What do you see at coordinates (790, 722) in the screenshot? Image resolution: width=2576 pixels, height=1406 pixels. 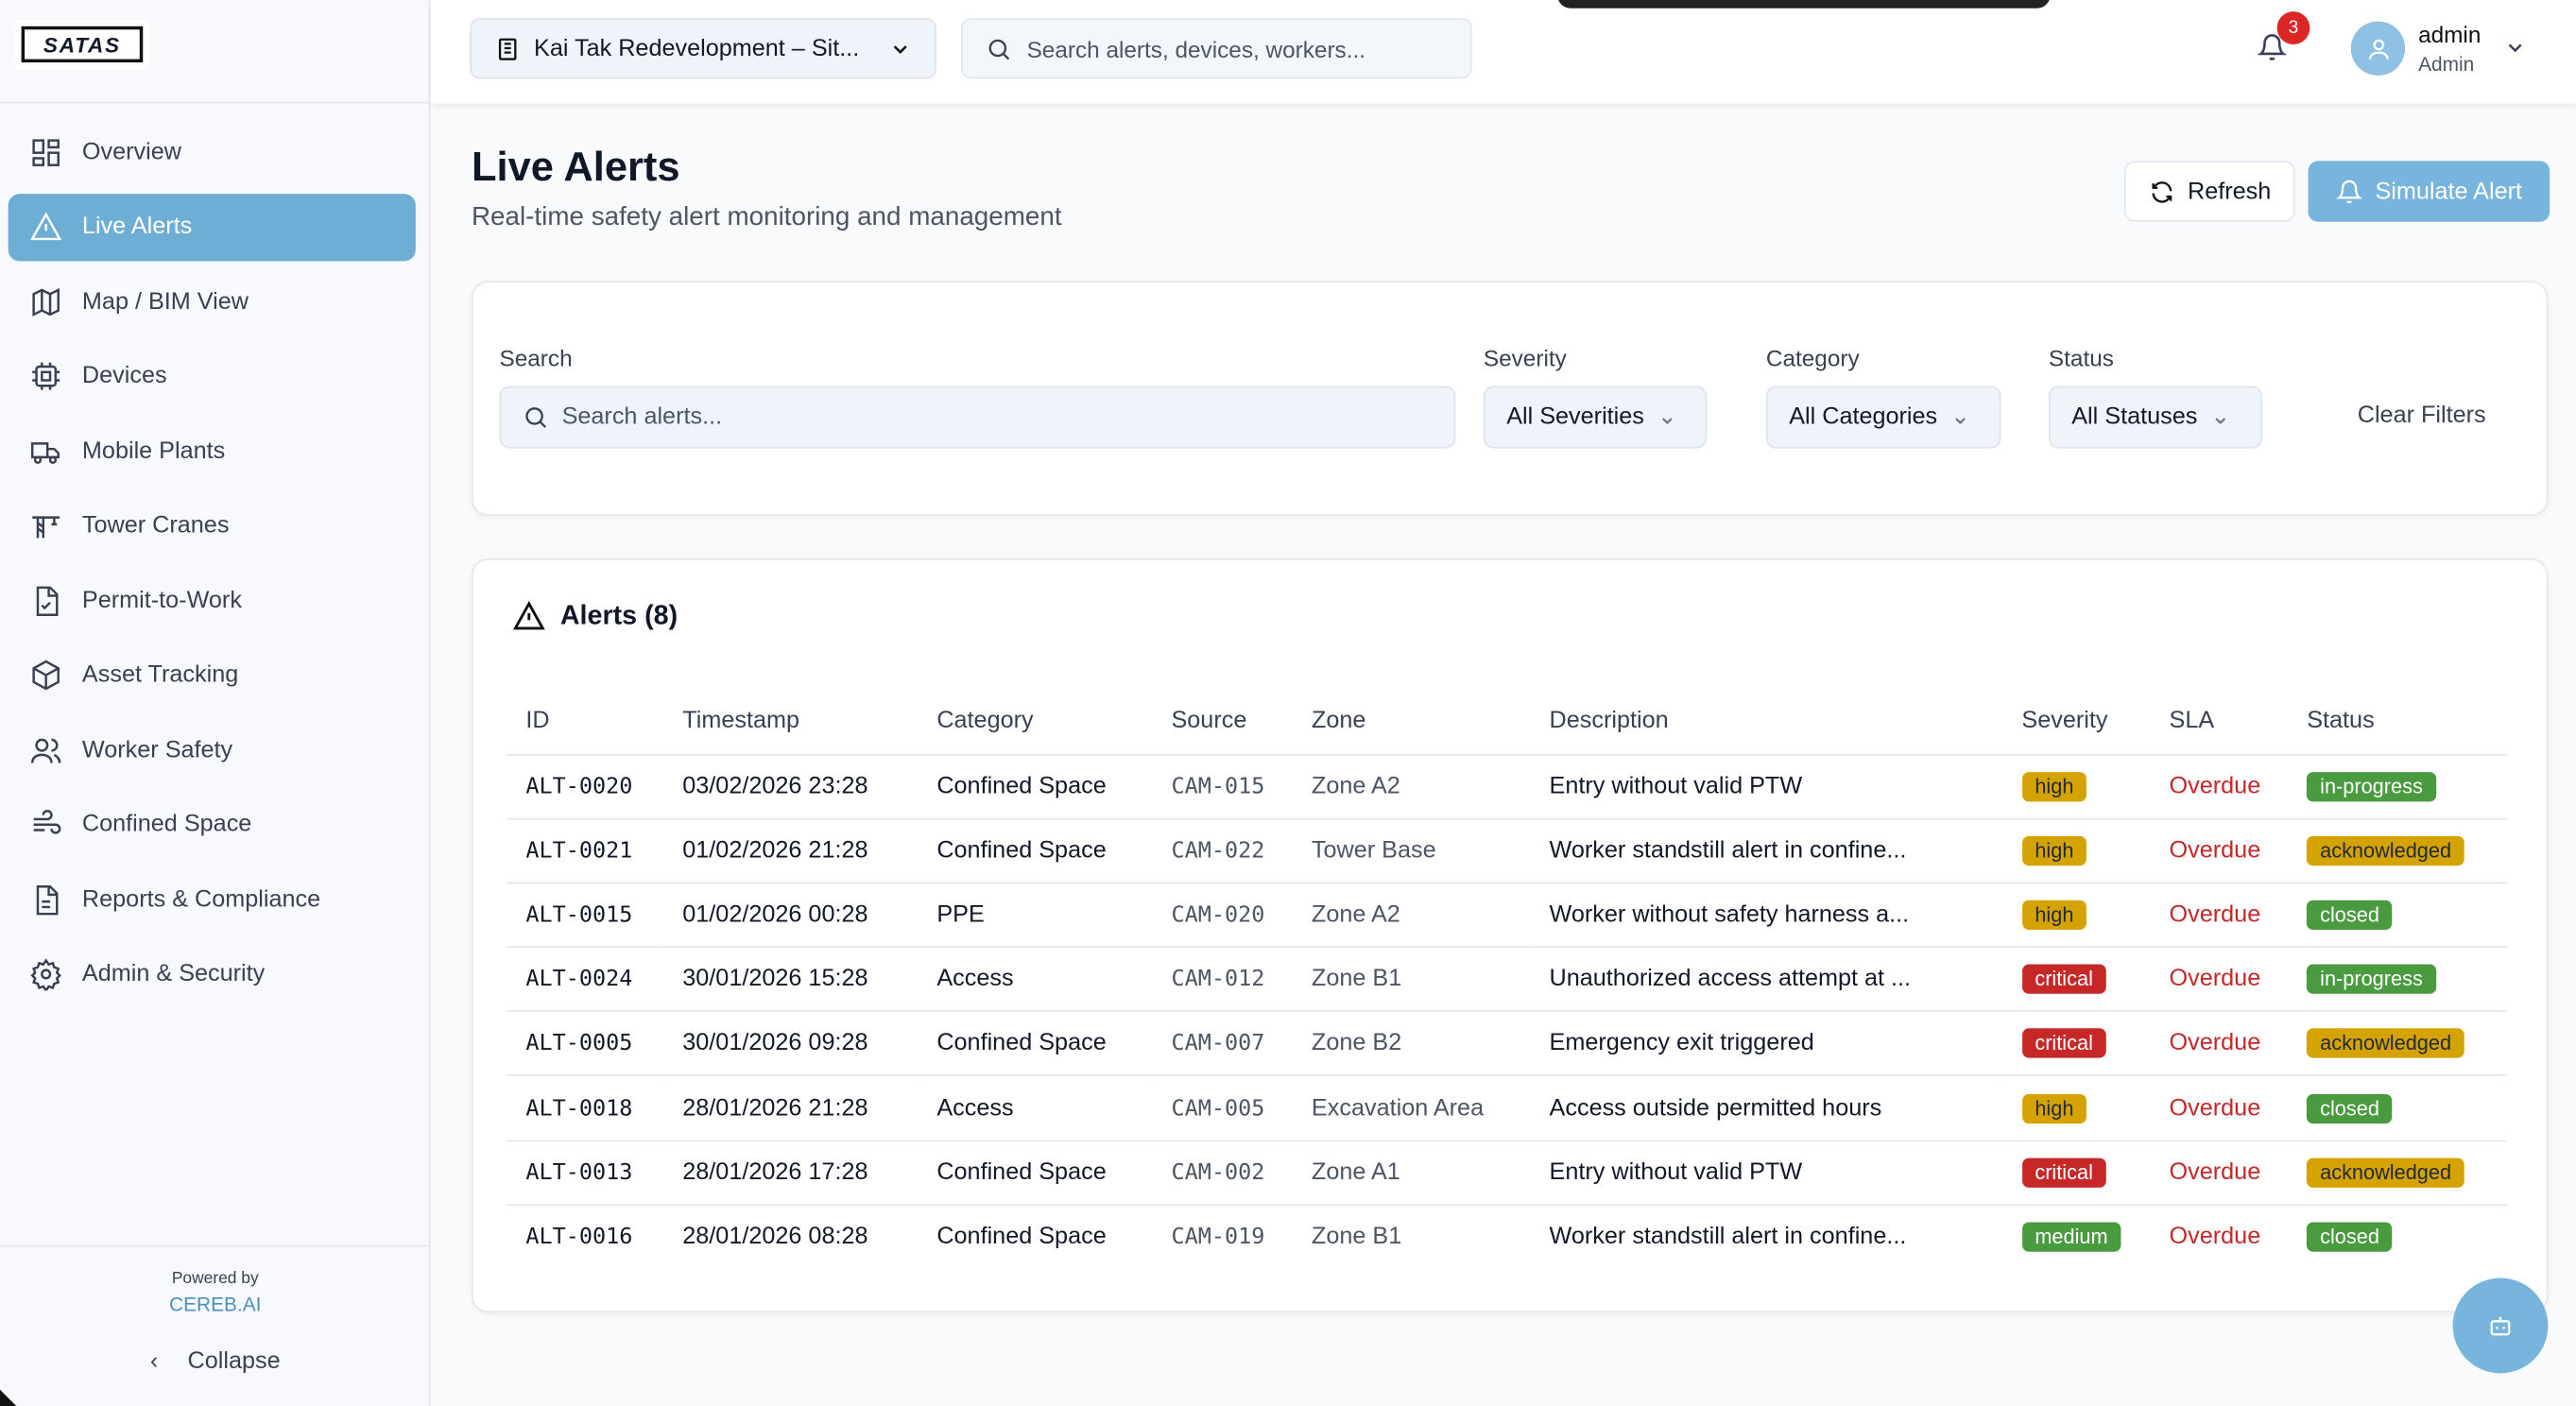 I see `column-header: Timestamp` at bounding box center [790, 722].